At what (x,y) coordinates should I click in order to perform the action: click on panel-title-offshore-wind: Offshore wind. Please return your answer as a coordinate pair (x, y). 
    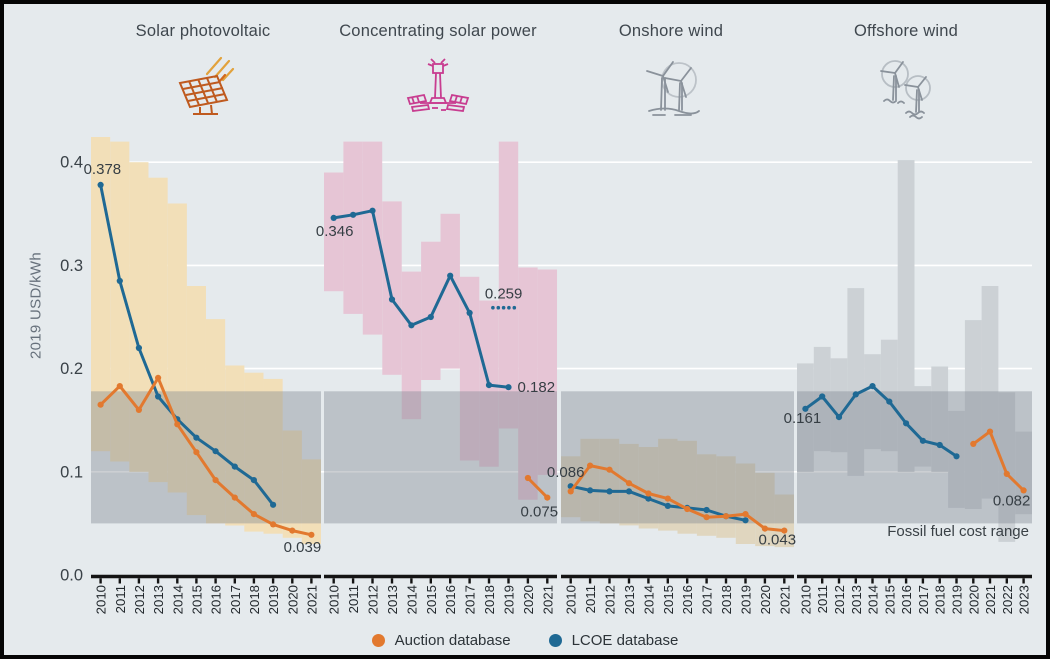
    Looking at the image, I should click on (906, 31).